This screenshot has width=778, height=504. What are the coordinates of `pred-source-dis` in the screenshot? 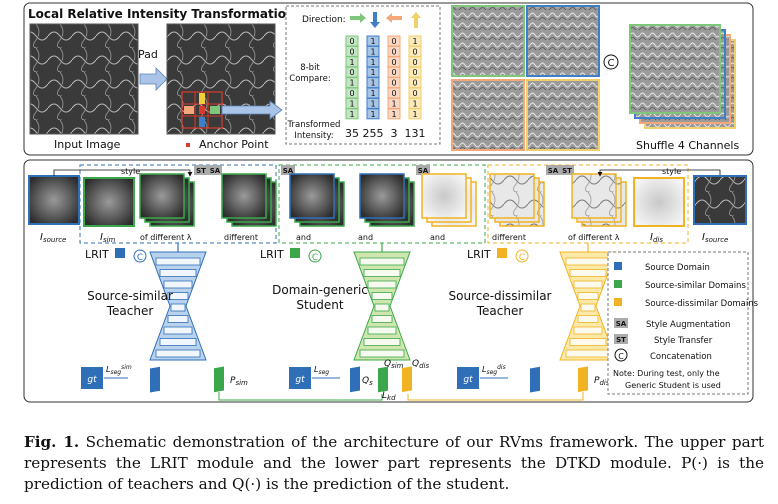 It's located at (535, 379).